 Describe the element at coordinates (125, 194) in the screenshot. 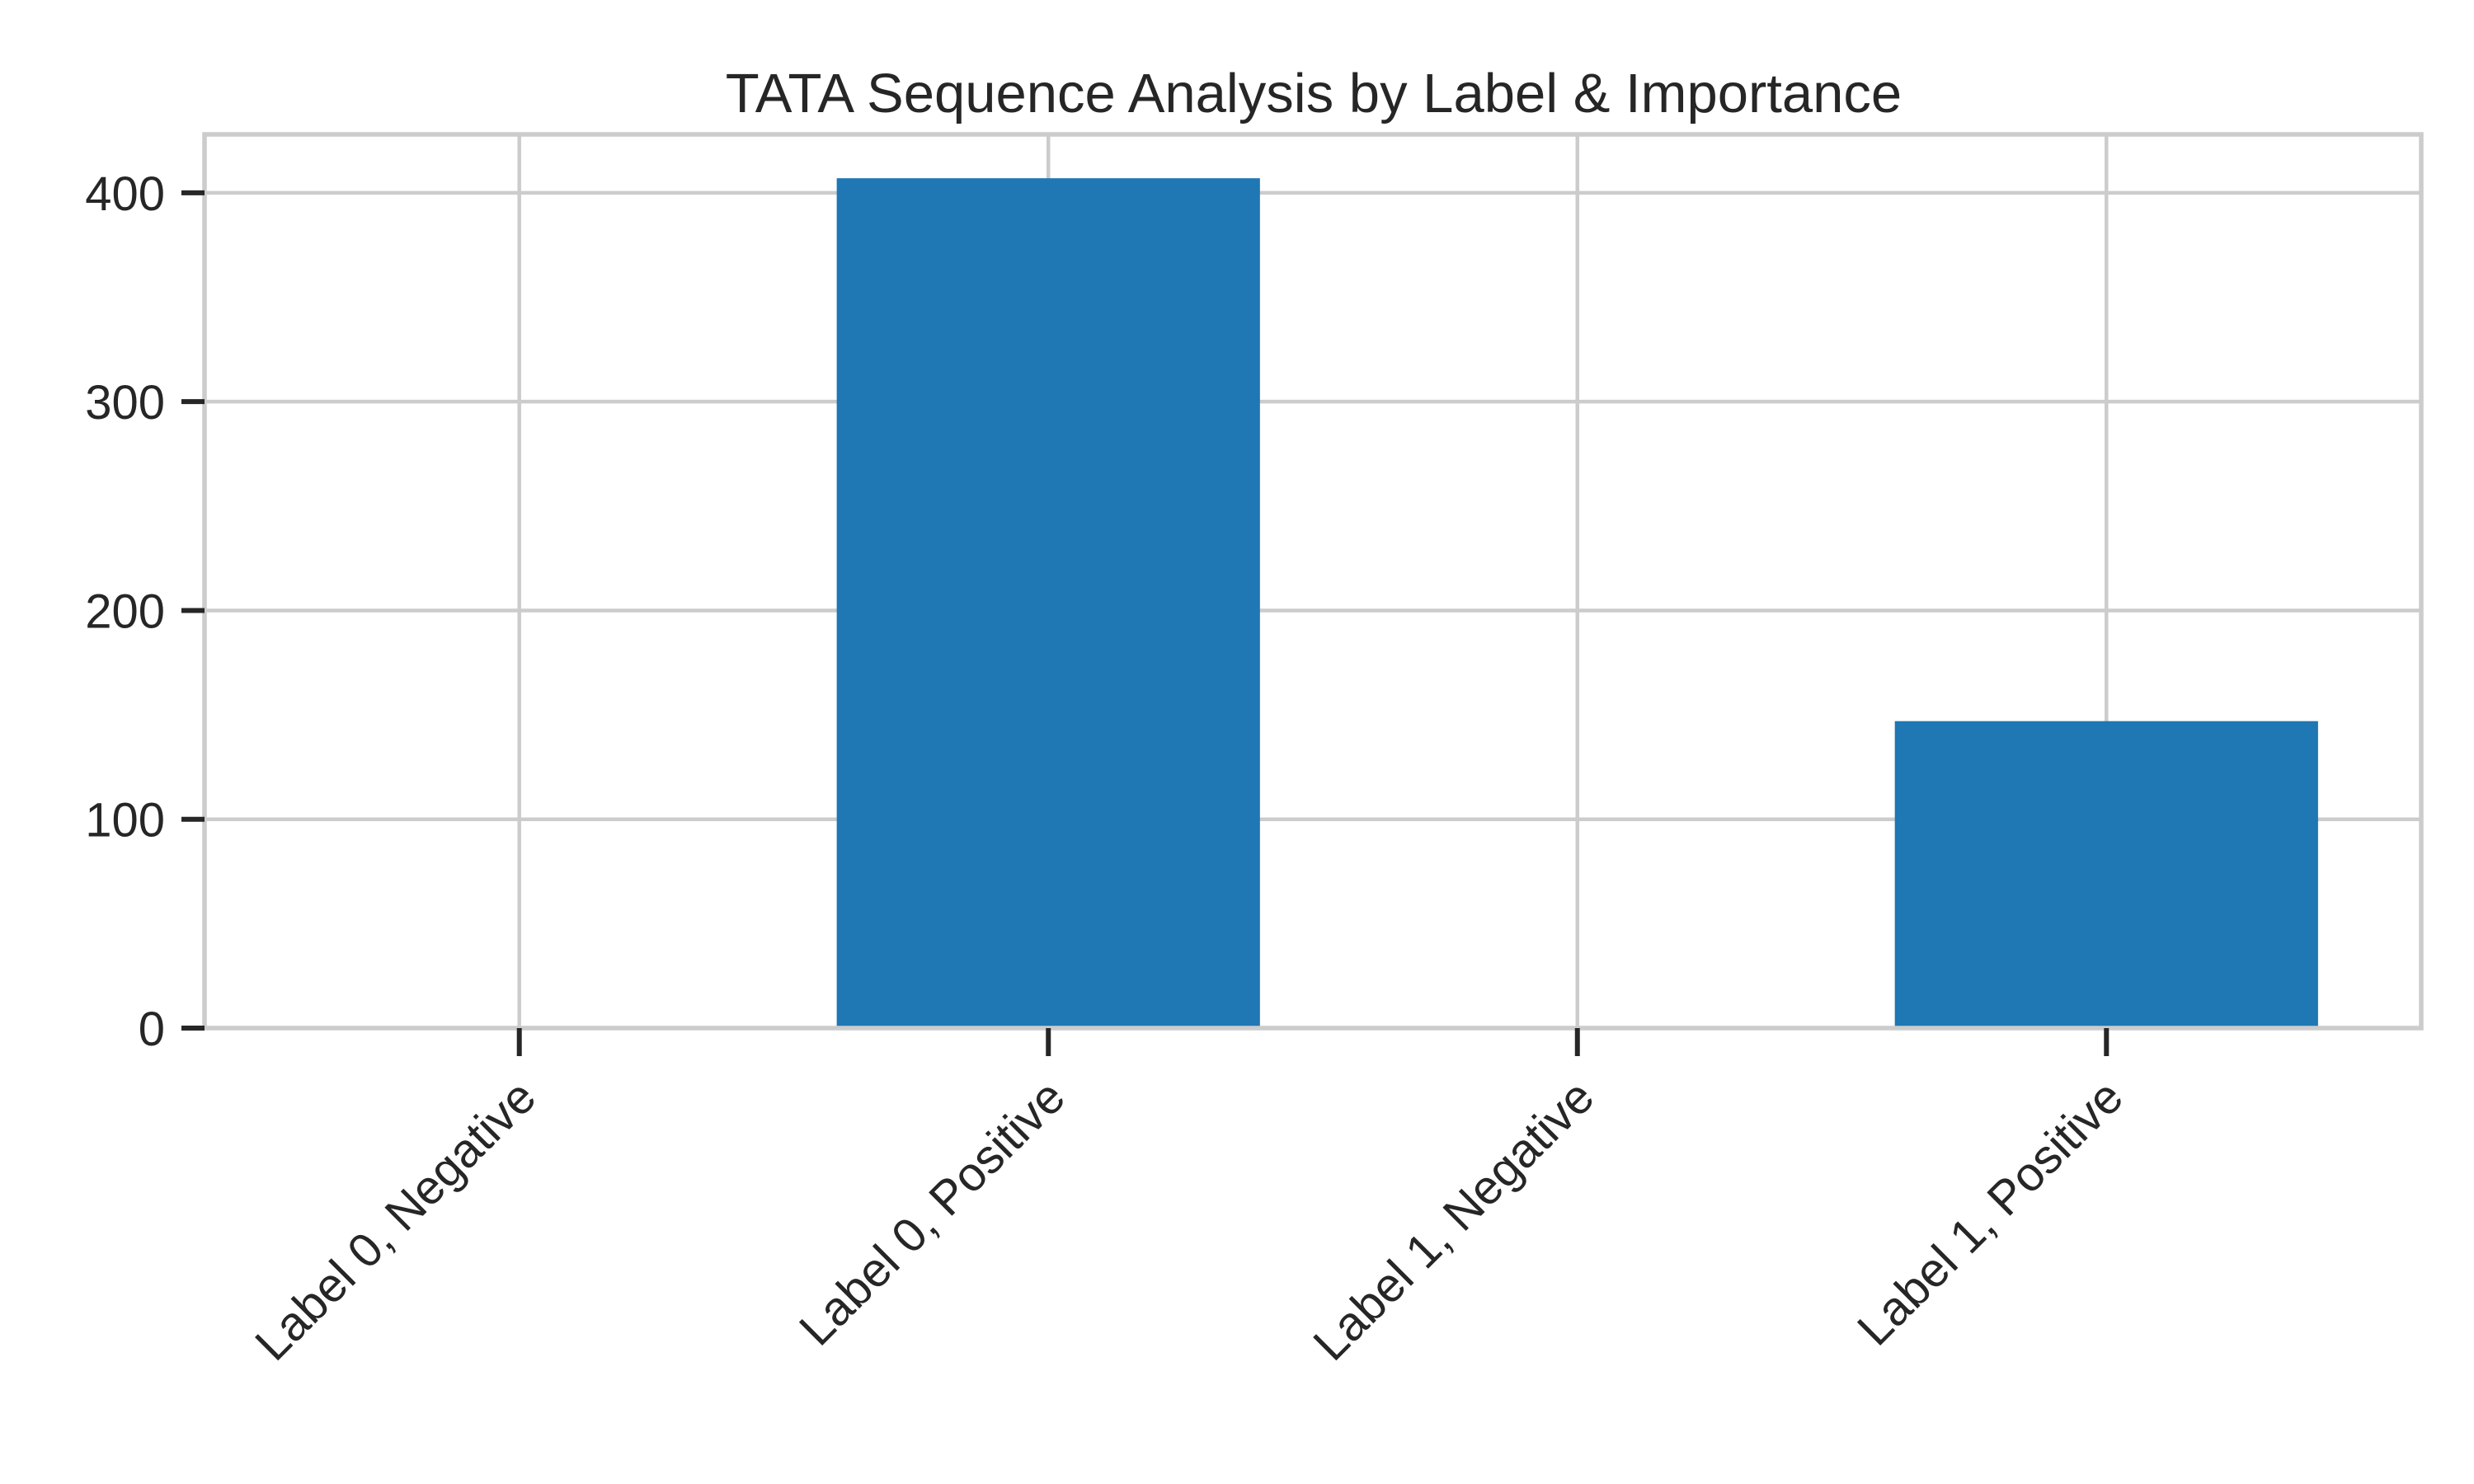

I see `y-tick-label: 400` at that location.